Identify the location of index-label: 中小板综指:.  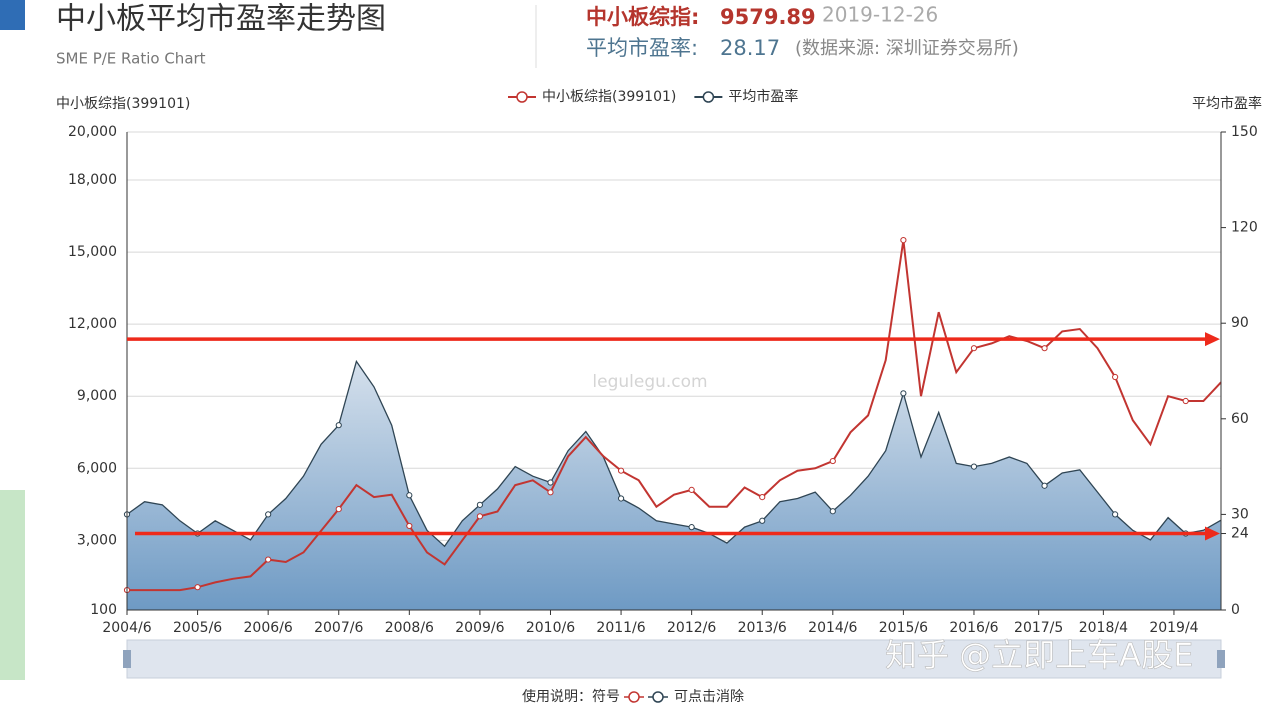
(642, 17).